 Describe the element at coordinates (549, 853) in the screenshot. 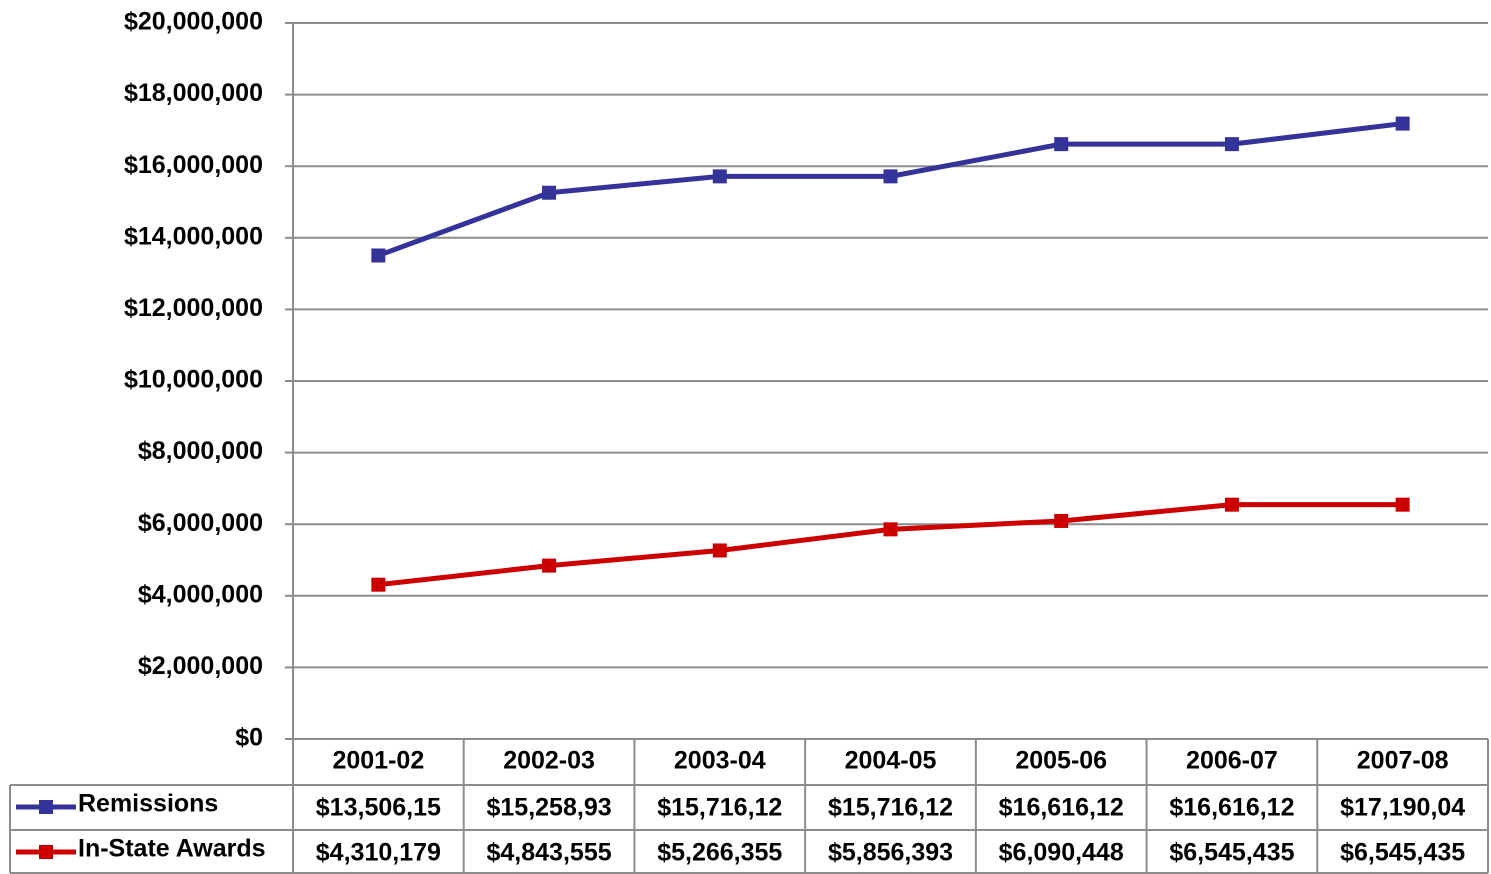

I see `data-table-value: $4,843,555` at that location.